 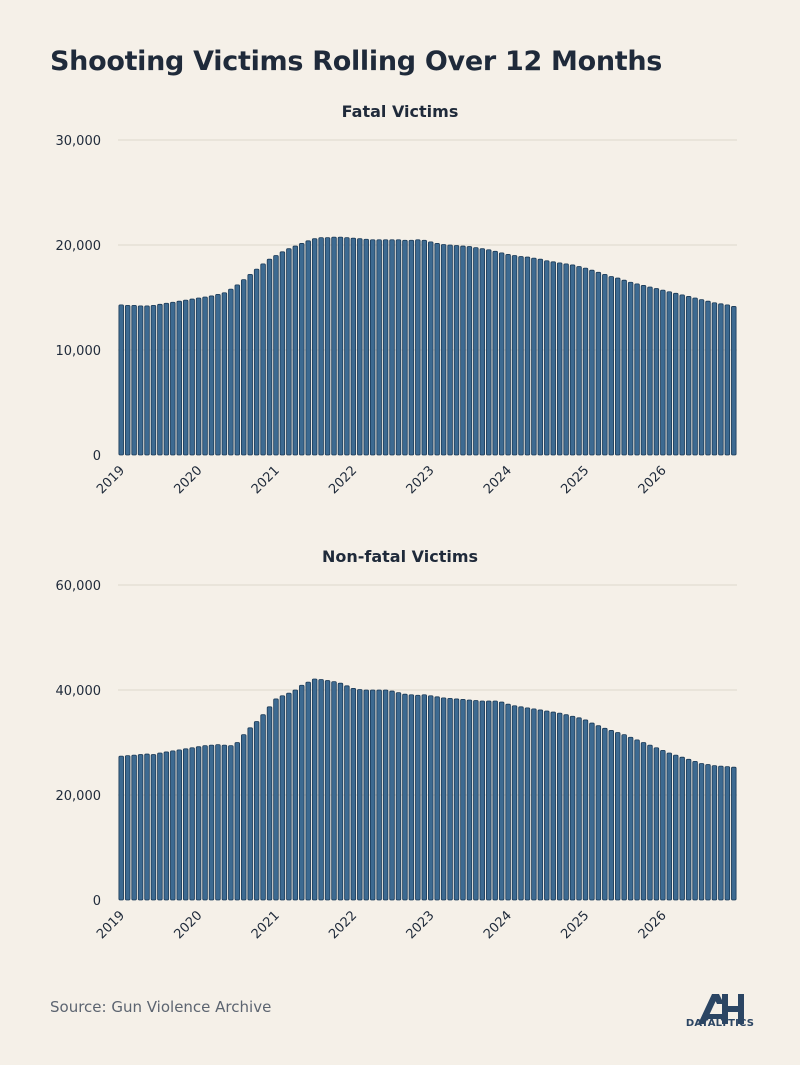 I want to click on y-tick-label: 0, so click(x=97, y=901).